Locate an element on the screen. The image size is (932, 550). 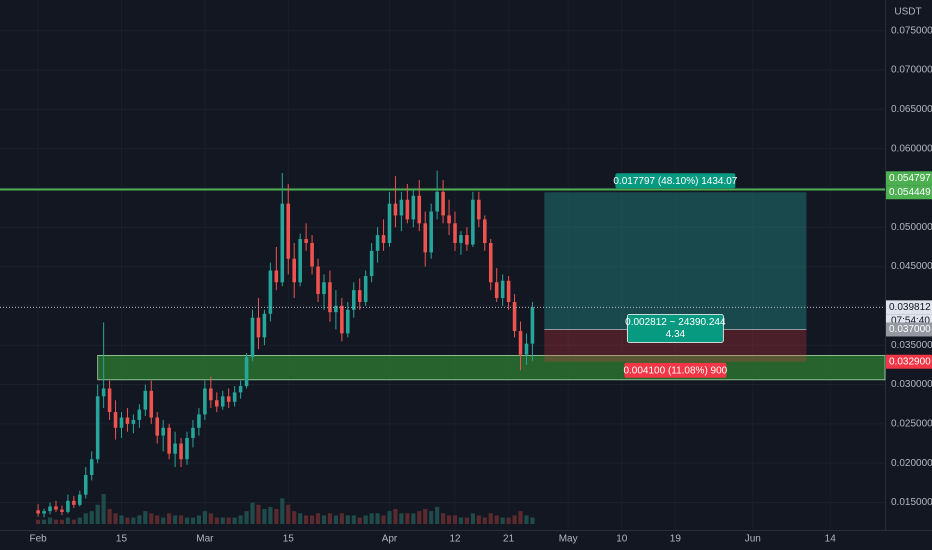
x-tick-label: May is located at coordinates (568, 539).